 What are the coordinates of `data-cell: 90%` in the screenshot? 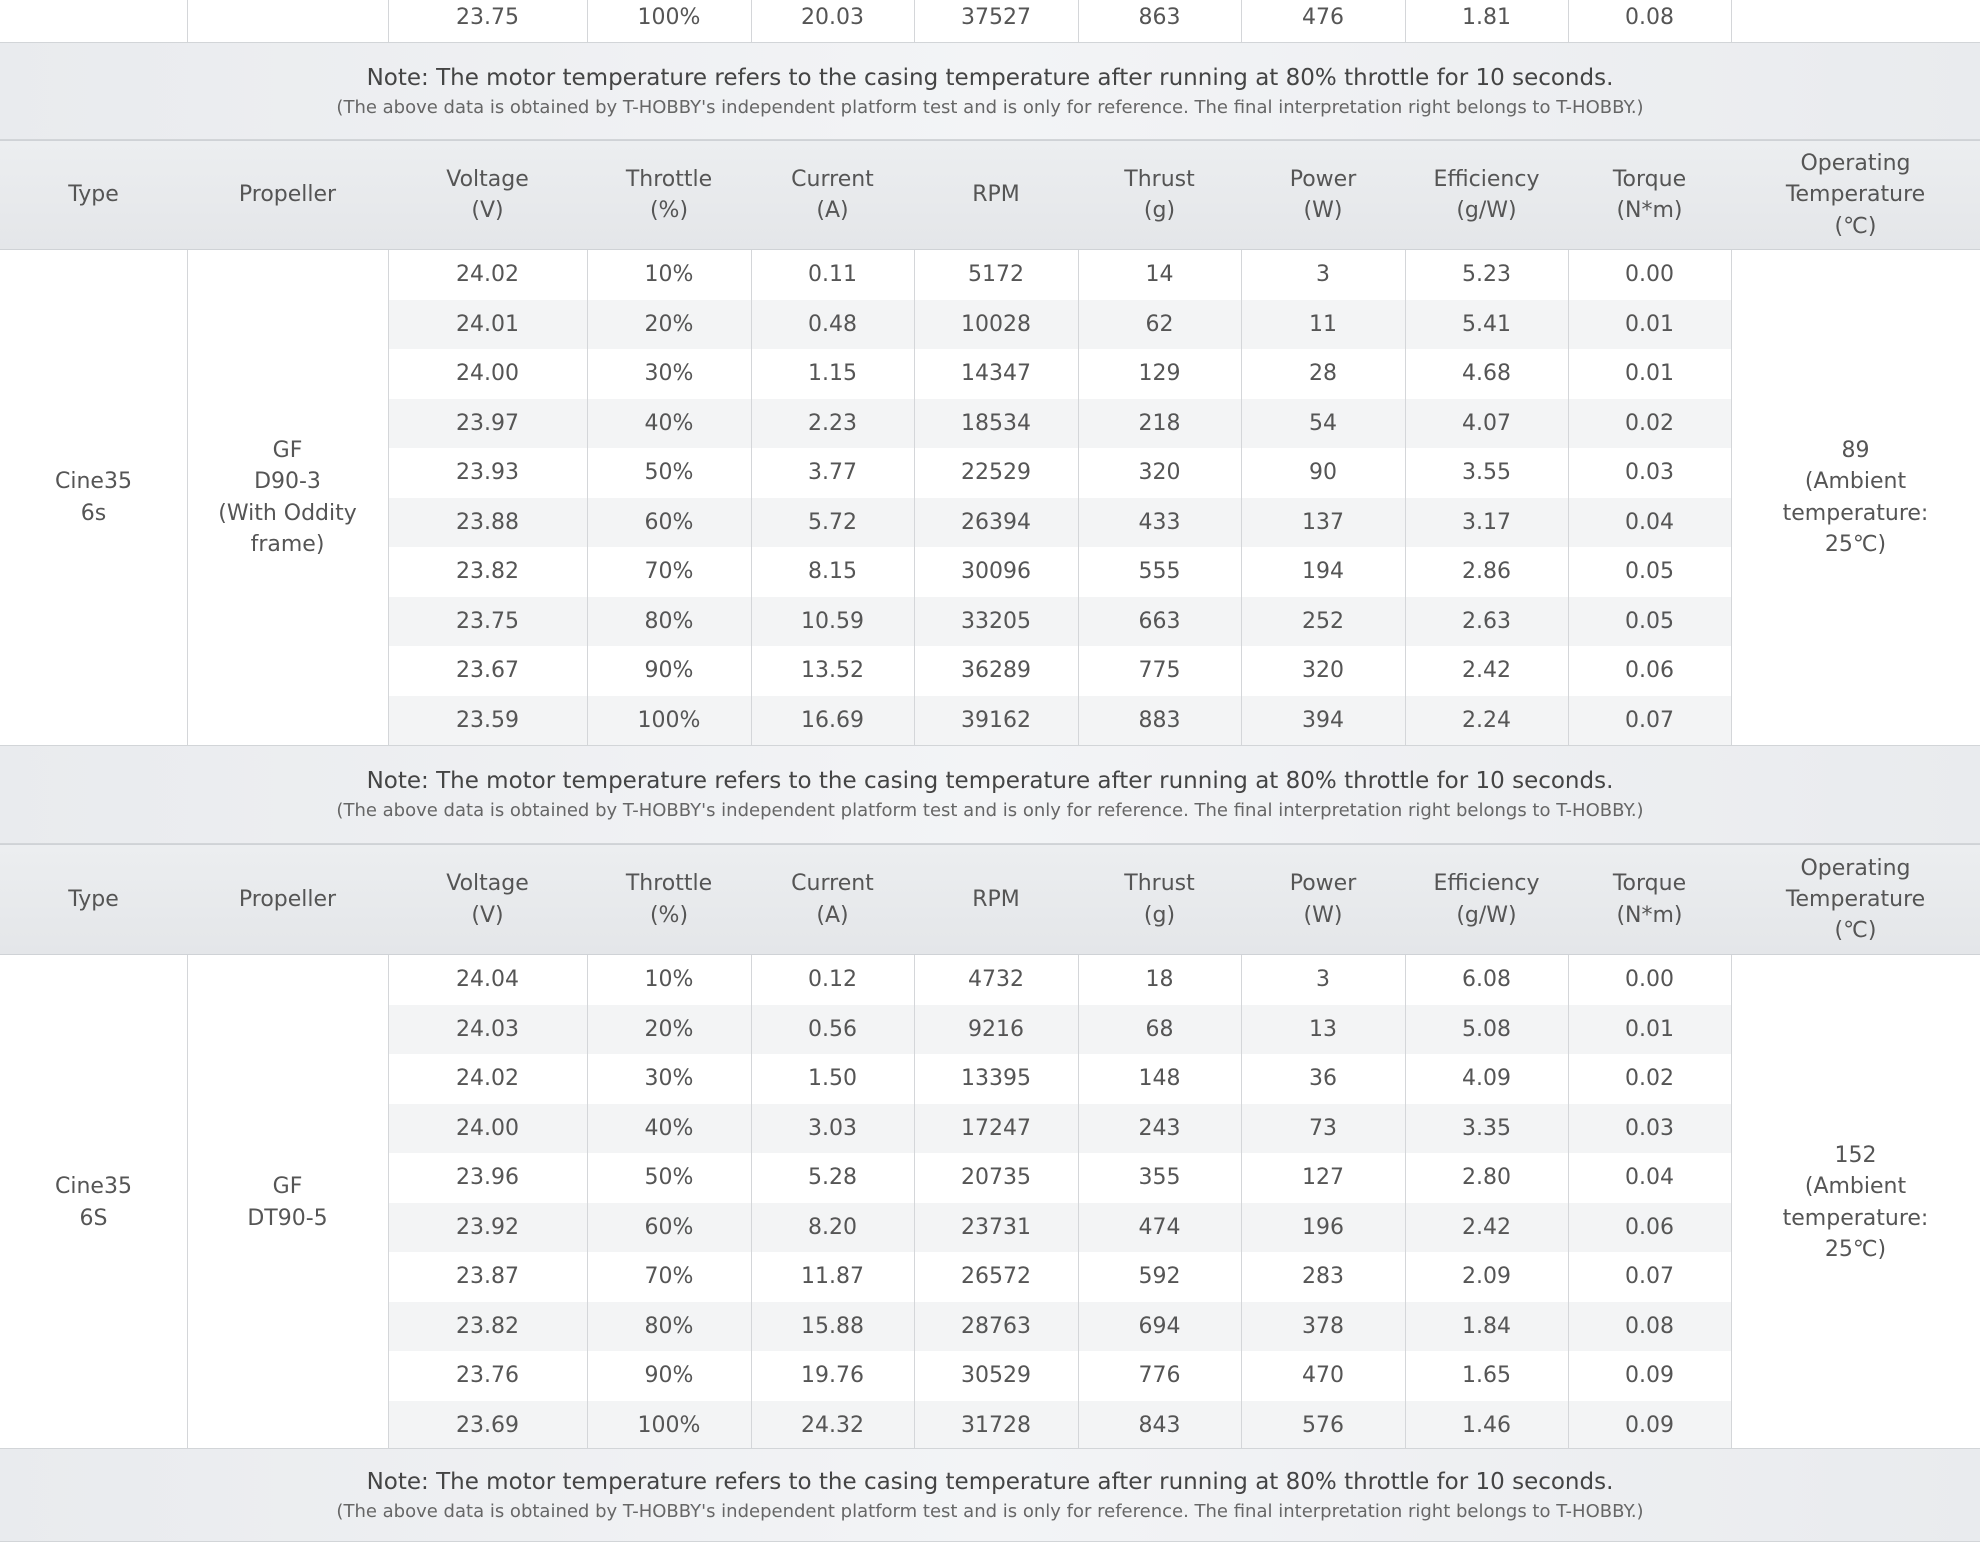 It's located at (669, 1376).